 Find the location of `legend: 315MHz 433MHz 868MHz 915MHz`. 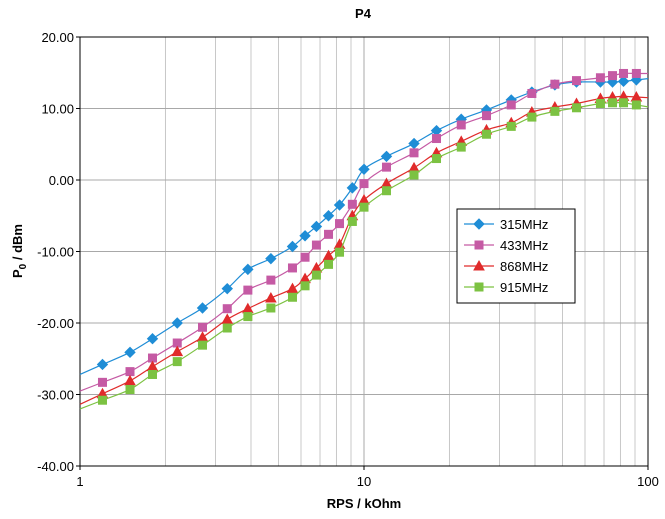

legend: 315MHz 433MHz 868MHz 915MHz is located at coordinates (516, 256).